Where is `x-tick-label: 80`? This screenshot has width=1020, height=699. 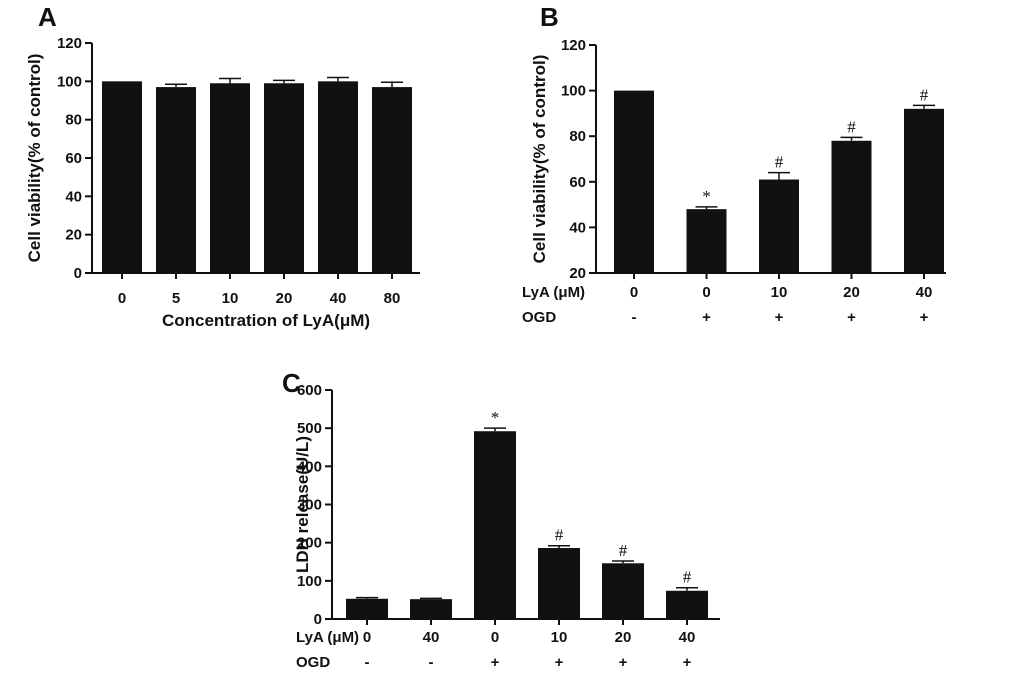
x-tick-label: 80 is located at coordinates (392, 298).